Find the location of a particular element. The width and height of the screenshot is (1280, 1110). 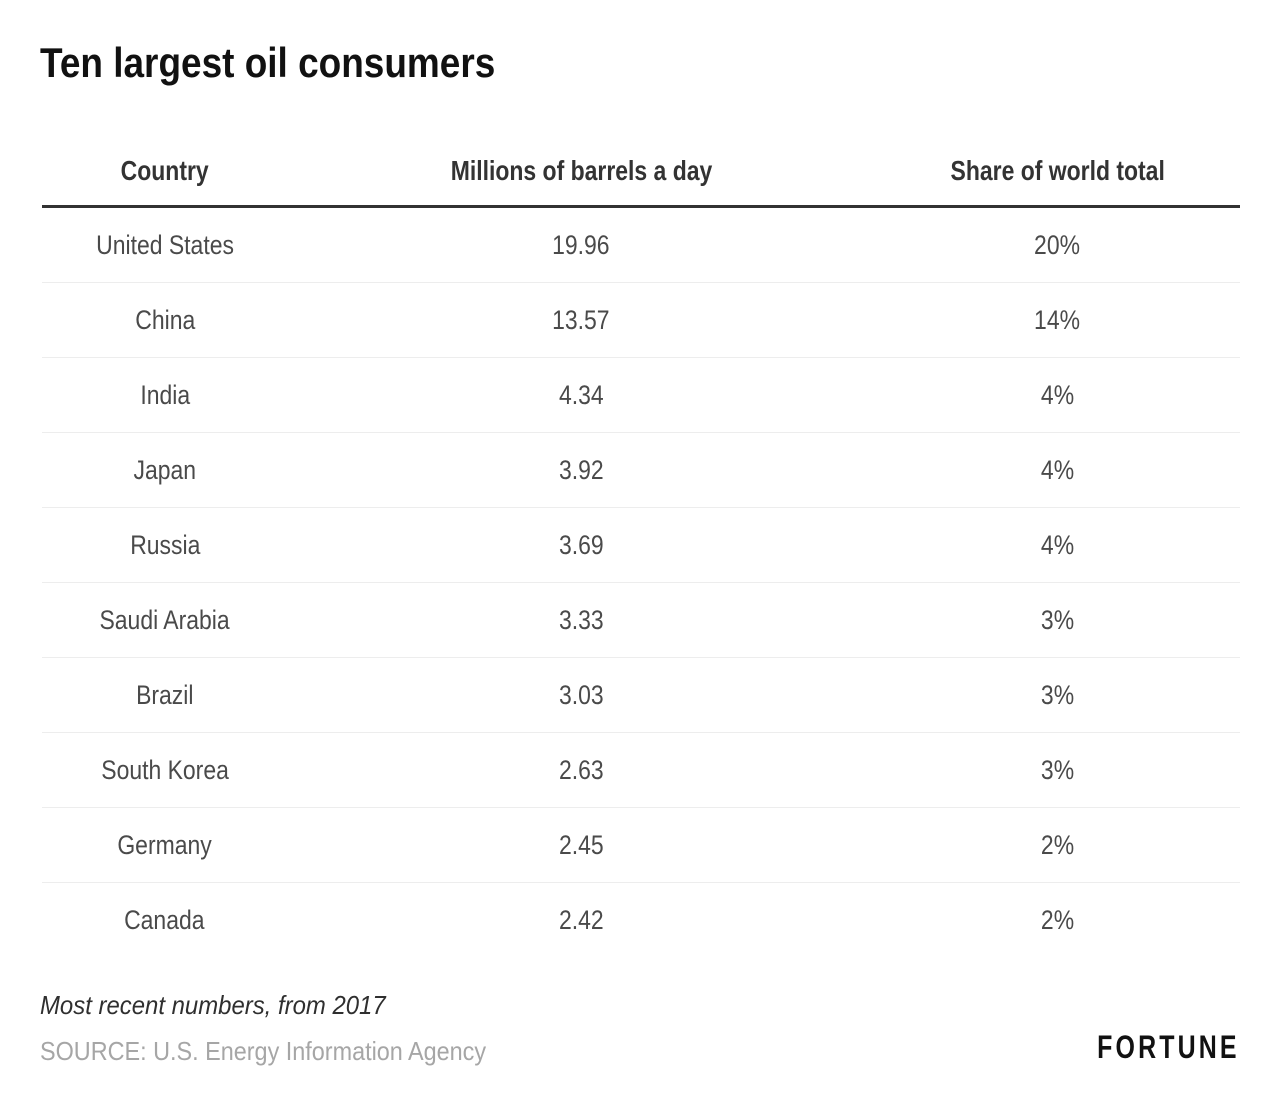

column-header-share-label: Share of world total is located at coordinates (1057, 170).